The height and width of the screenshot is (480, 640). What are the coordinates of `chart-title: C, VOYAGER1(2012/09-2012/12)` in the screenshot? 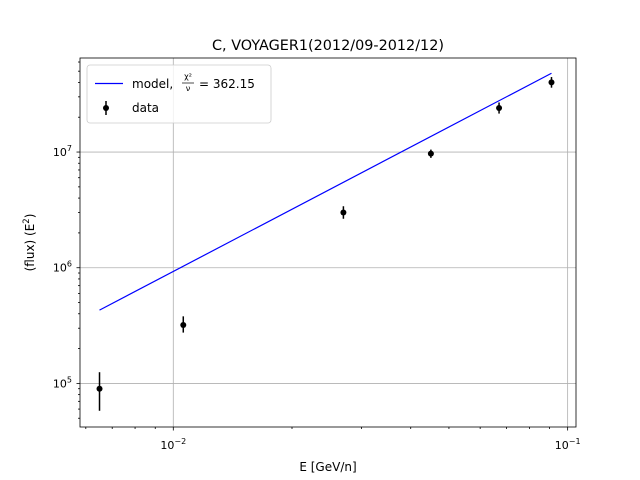 It's located at (328, 46).